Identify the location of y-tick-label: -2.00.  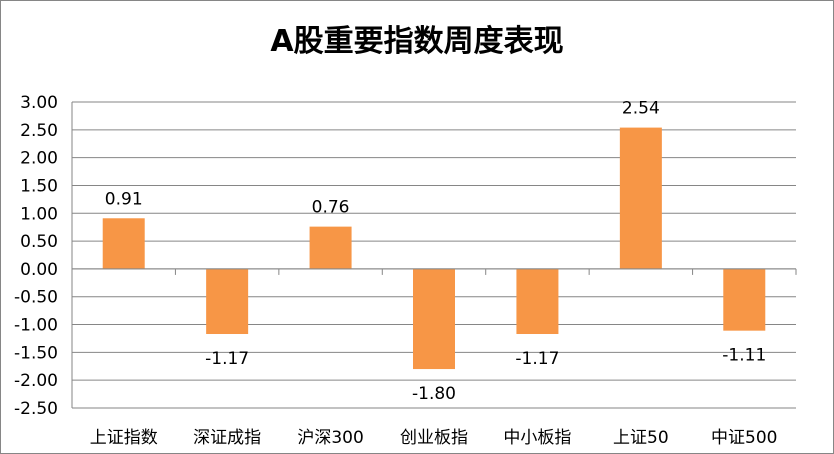
(36, 381).